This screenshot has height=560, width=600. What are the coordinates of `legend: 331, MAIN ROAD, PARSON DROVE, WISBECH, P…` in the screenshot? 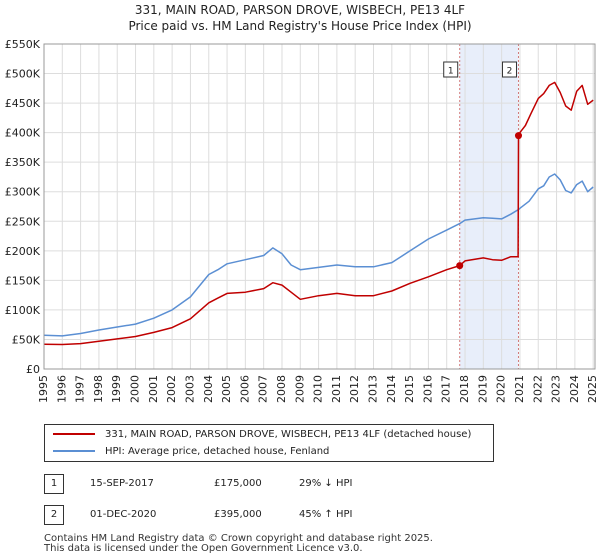 It's located at (269, 443).